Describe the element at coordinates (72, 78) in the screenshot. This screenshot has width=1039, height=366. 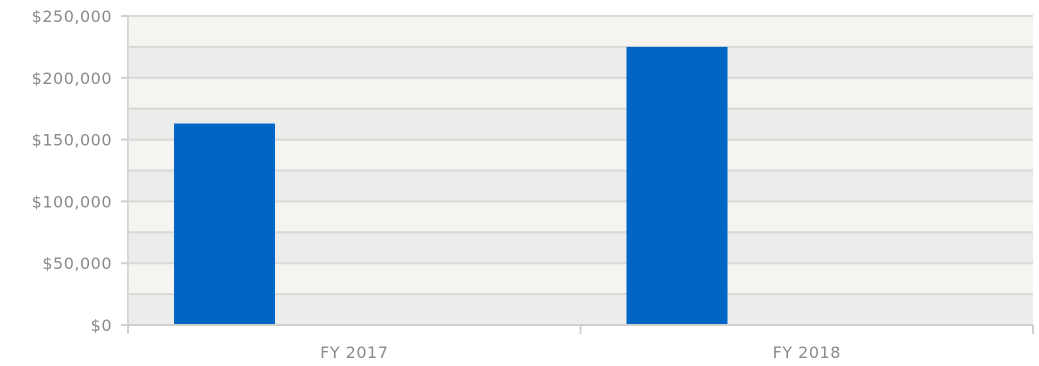
I see `y-tick-label: $200,000` at that location.